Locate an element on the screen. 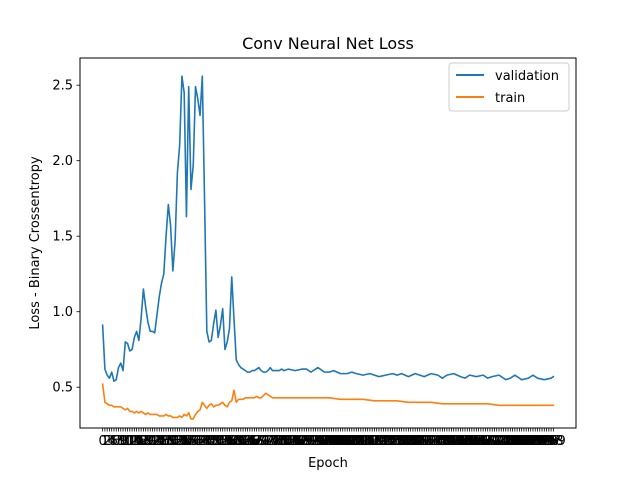 This screenshot has width=640, height=480. x-axis-label: Epoch is located at coordinates (328, 463).